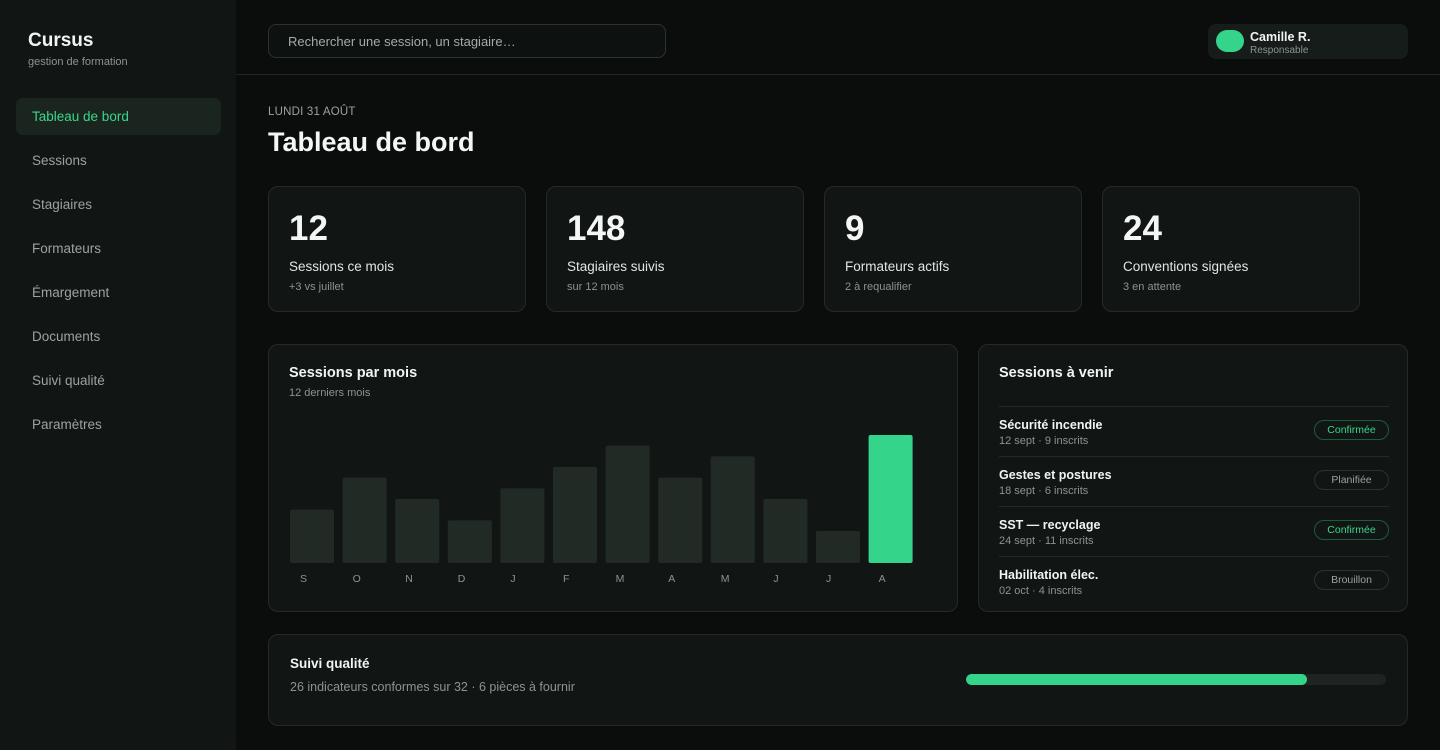 Image resolution: width=1440 pixels, height=750 pixels. I want to click on chart-title: Sessions par mois, so click(353, 373).